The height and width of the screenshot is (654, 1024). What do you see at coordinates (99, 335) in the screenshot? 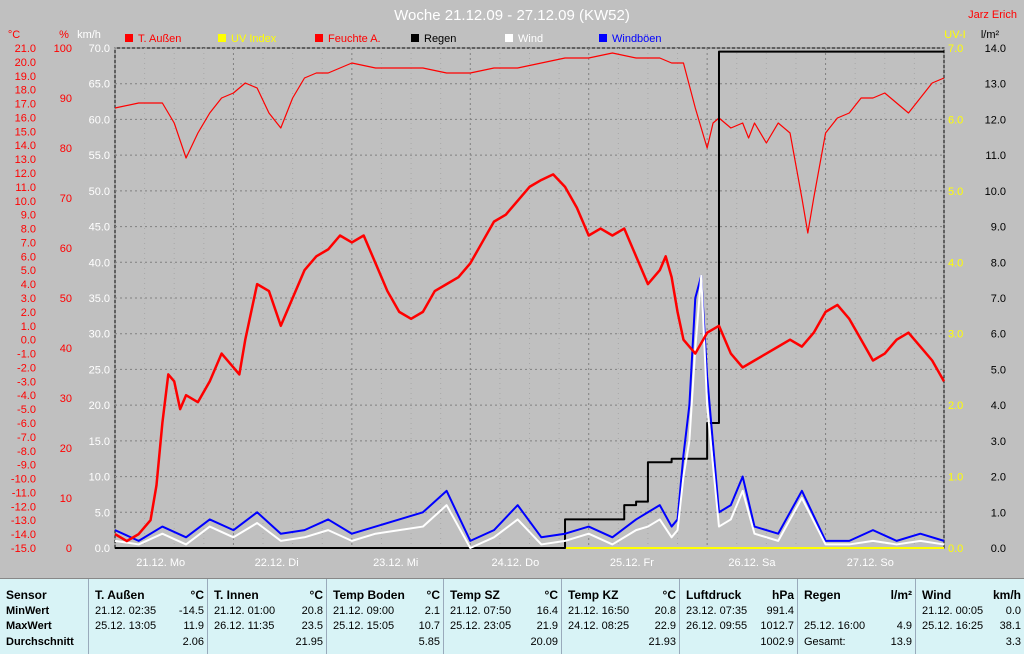
I see `kmh-tick-8: 30.0` at bounding box center [99, 335].